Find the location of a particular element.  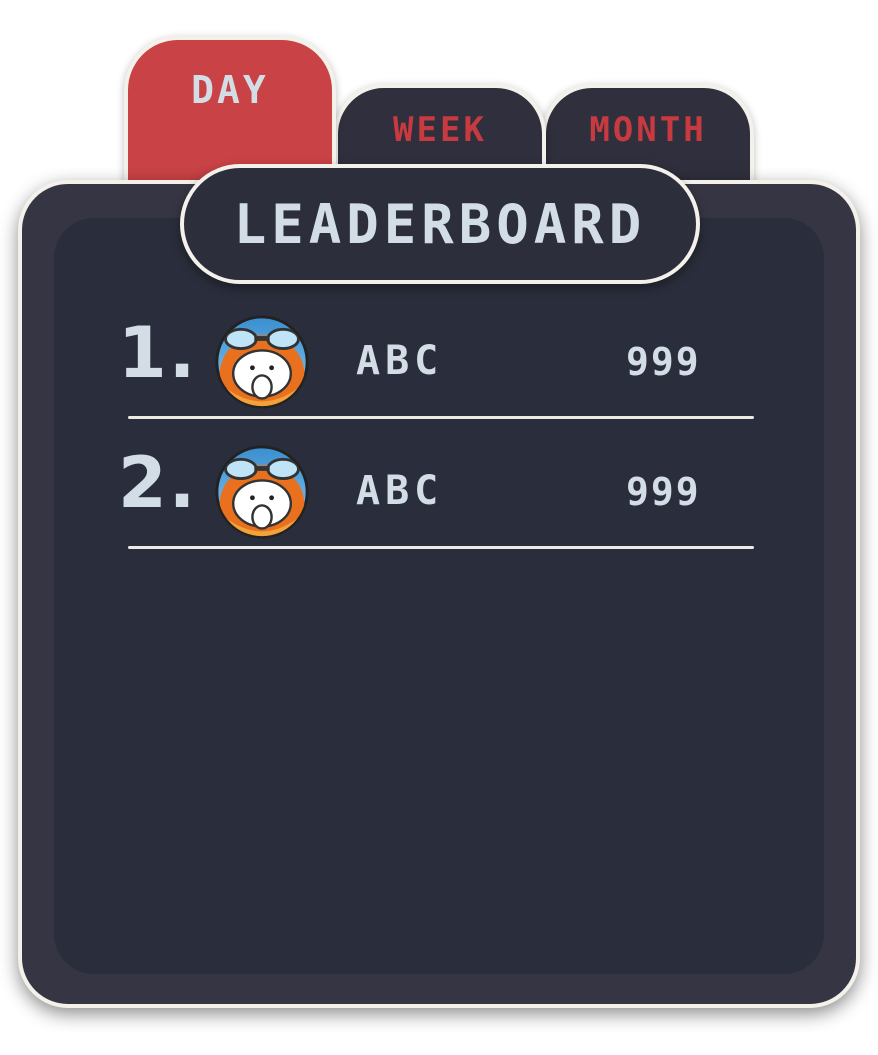

tab-month-label: MONTH is located at coordinates (648, 130).